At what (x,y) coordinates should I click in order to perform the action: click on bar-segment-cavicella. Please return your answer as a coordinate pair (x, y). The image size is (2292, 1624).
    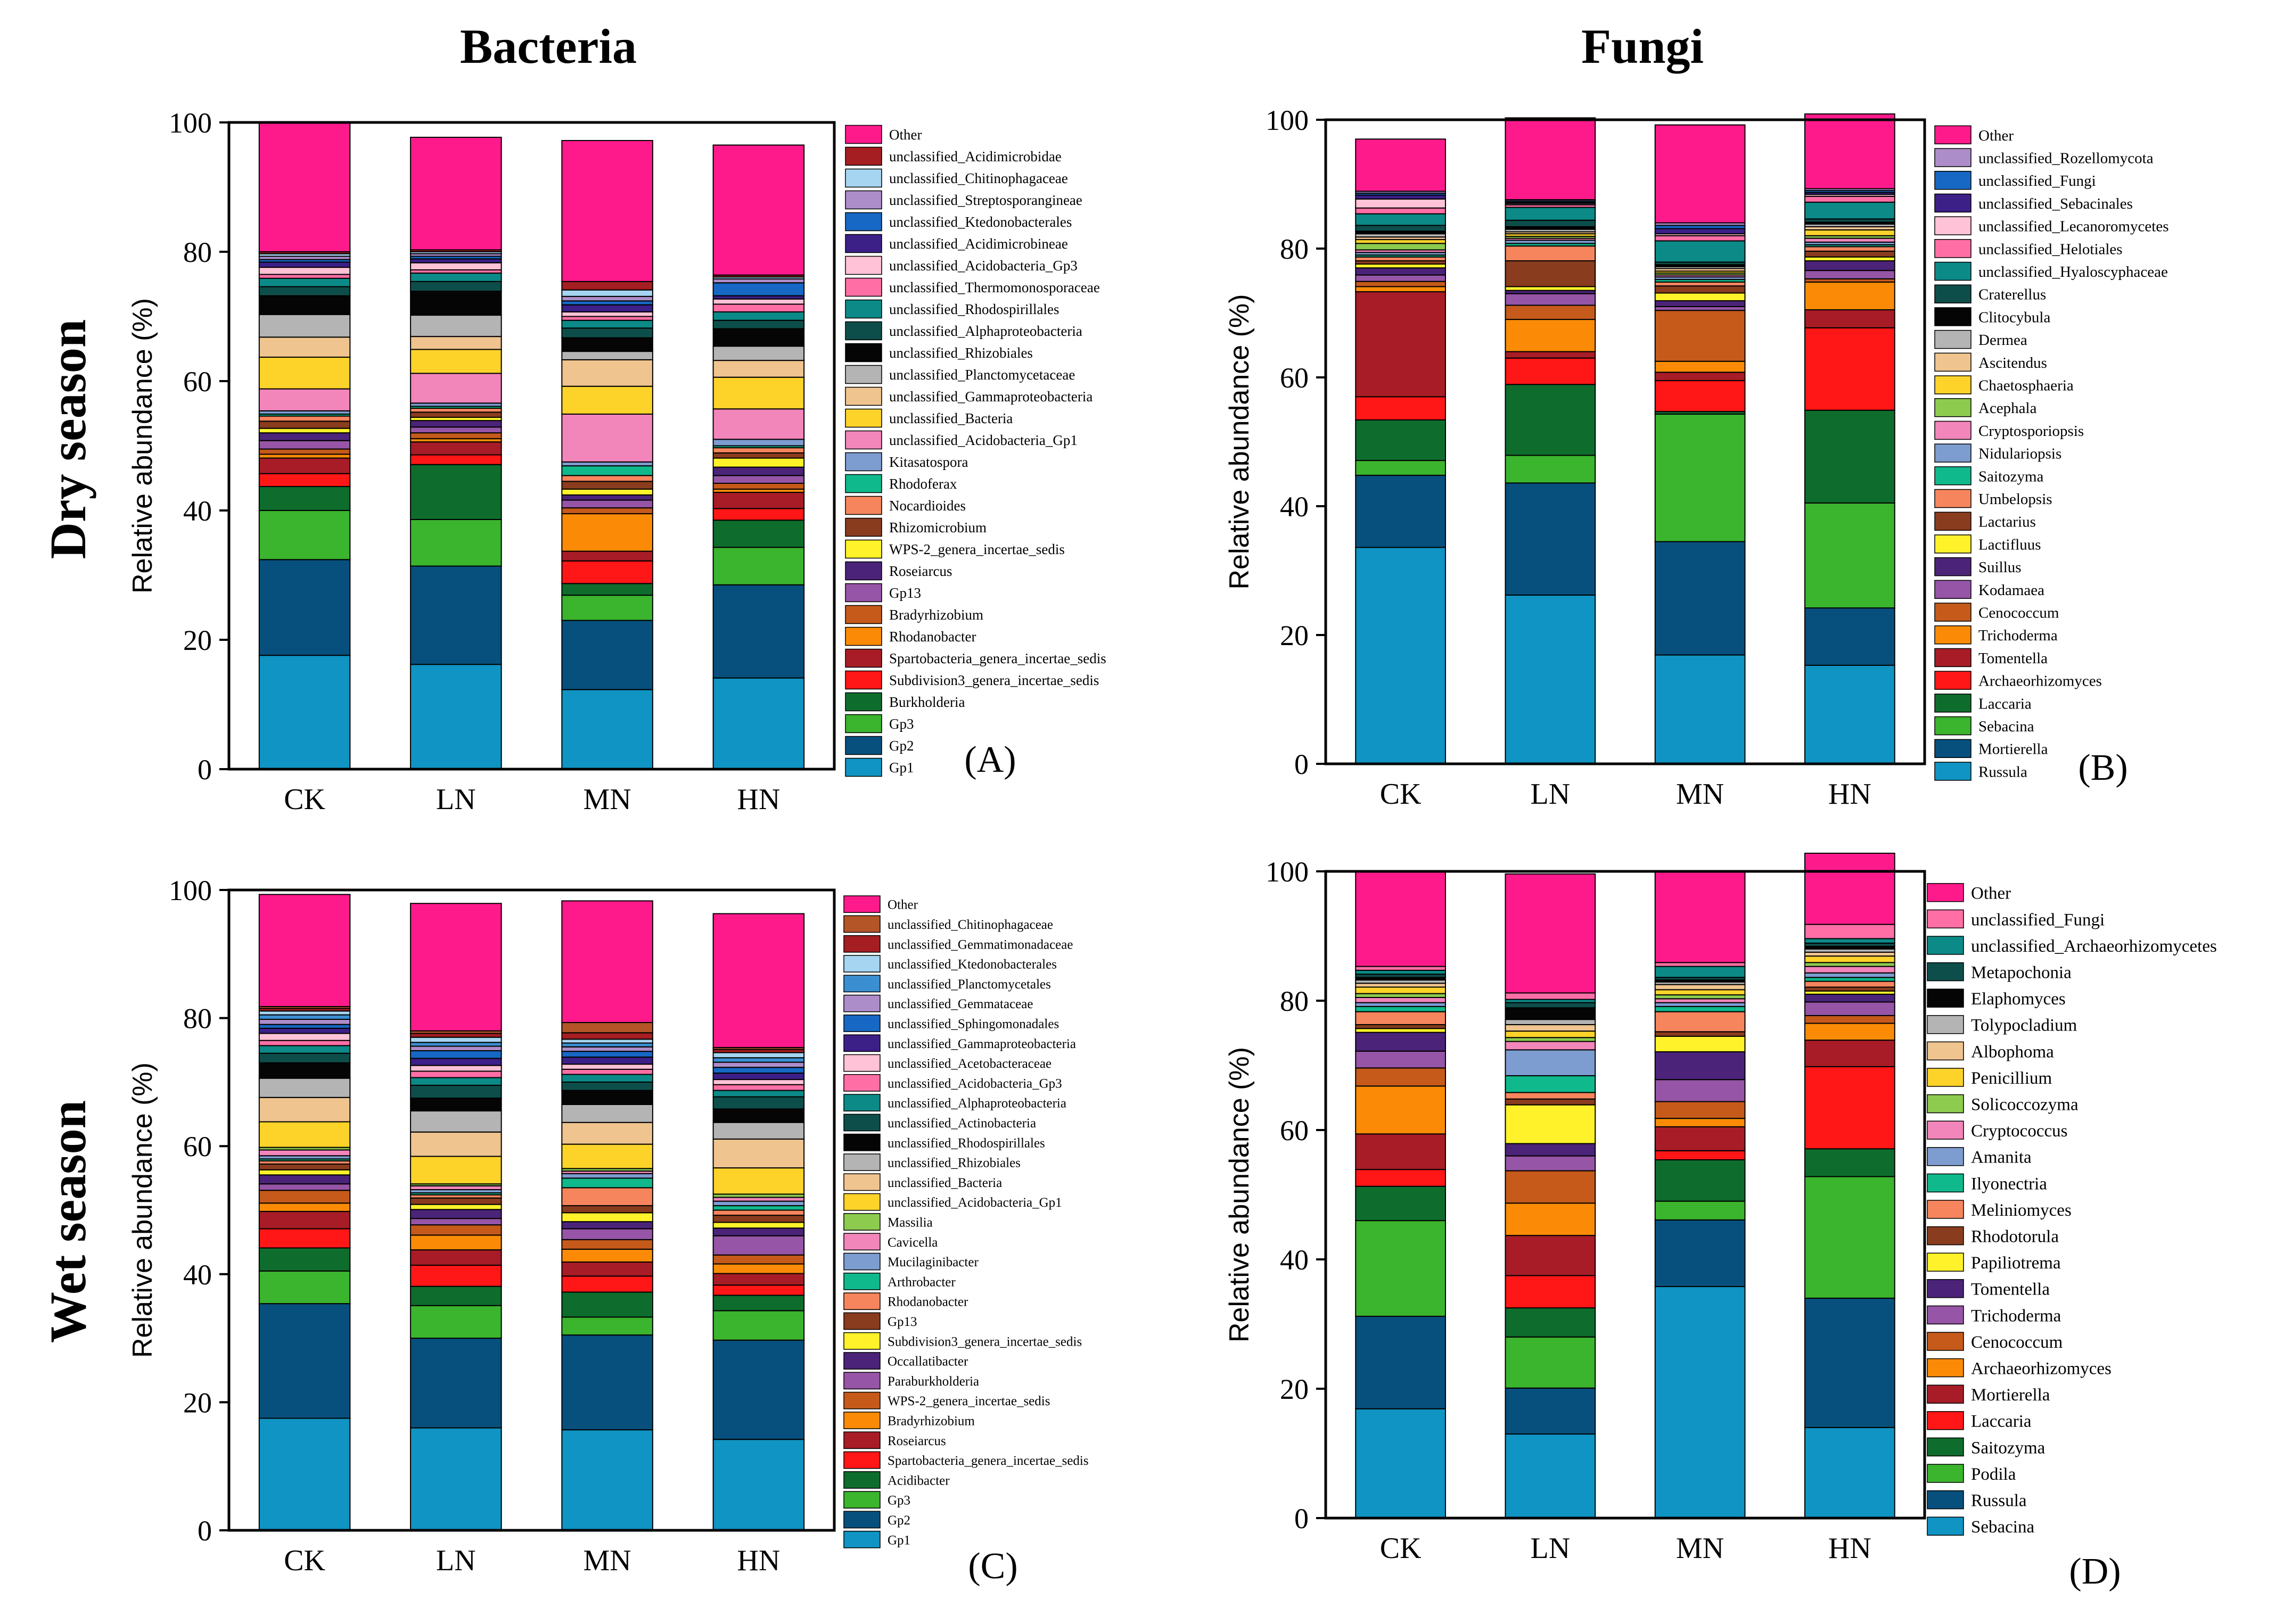
    Looking at the image, I should click on (759, 1199).